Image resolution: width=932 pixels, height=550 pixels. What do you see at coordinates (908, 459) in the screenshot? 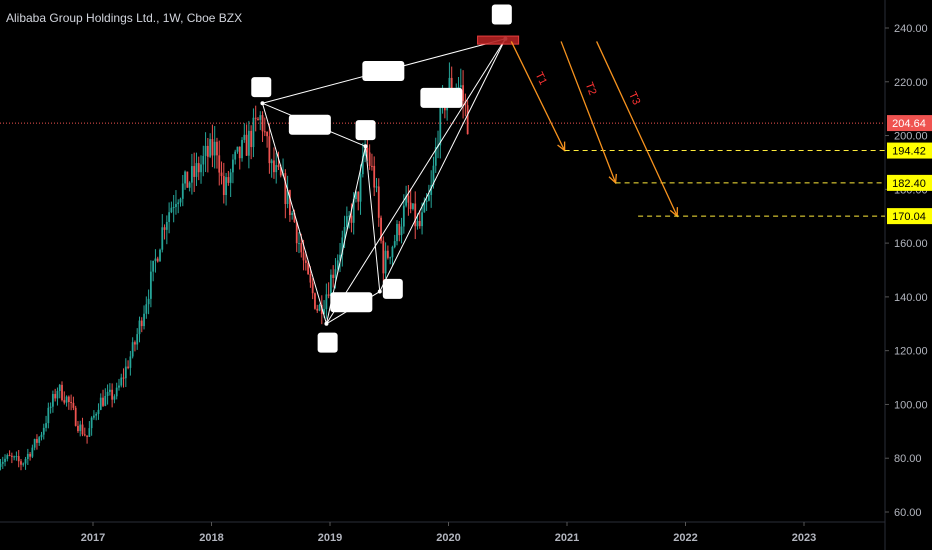
I see `y-tick-label: 80.00` at bounding box center [908, 459].